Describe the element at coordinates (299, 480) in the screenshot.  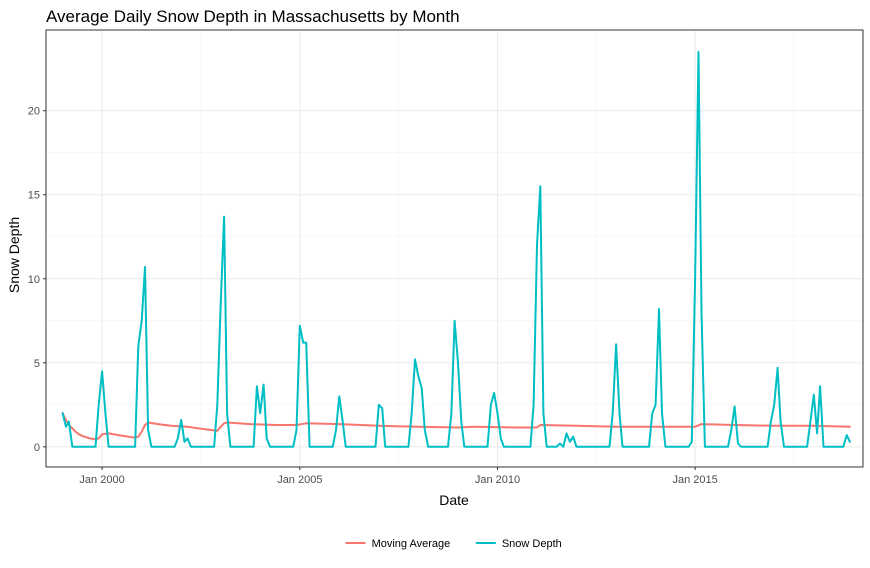
I see `x-tick-label: Jan 2005` at that location.